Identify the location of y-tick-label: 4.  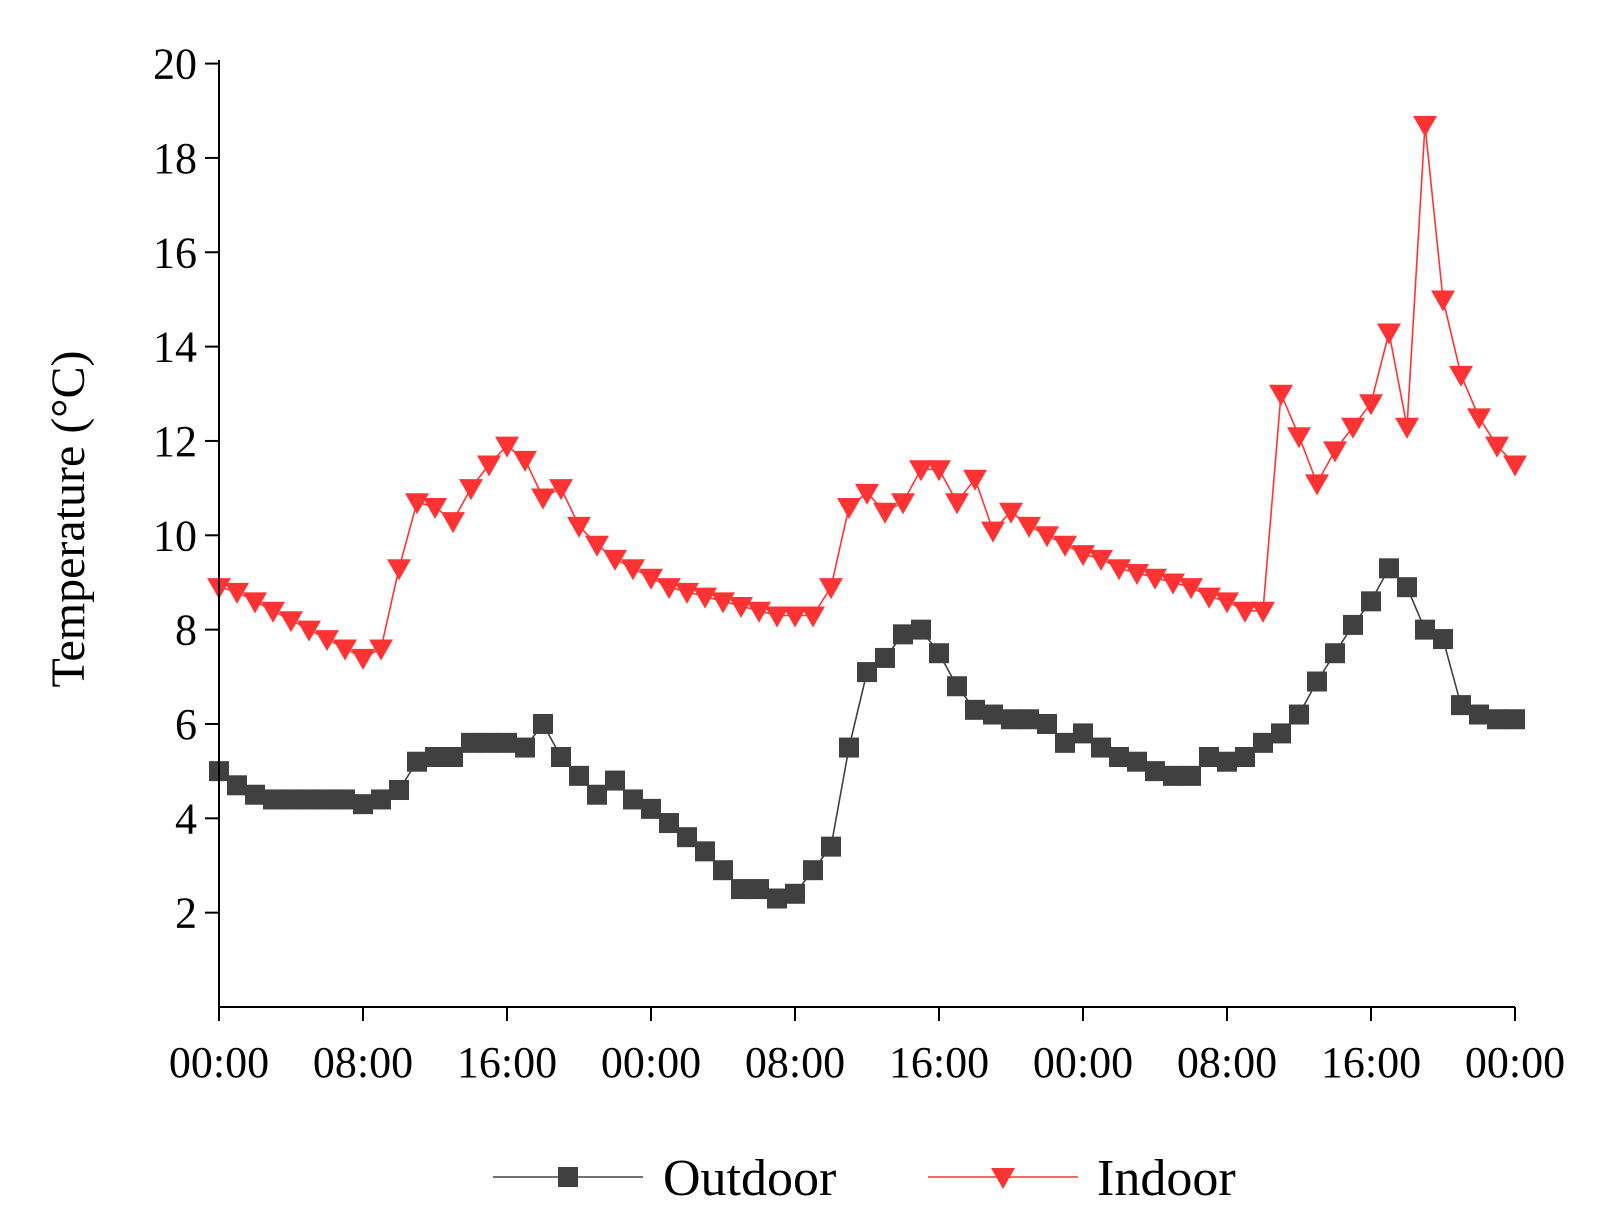
(186, 818).